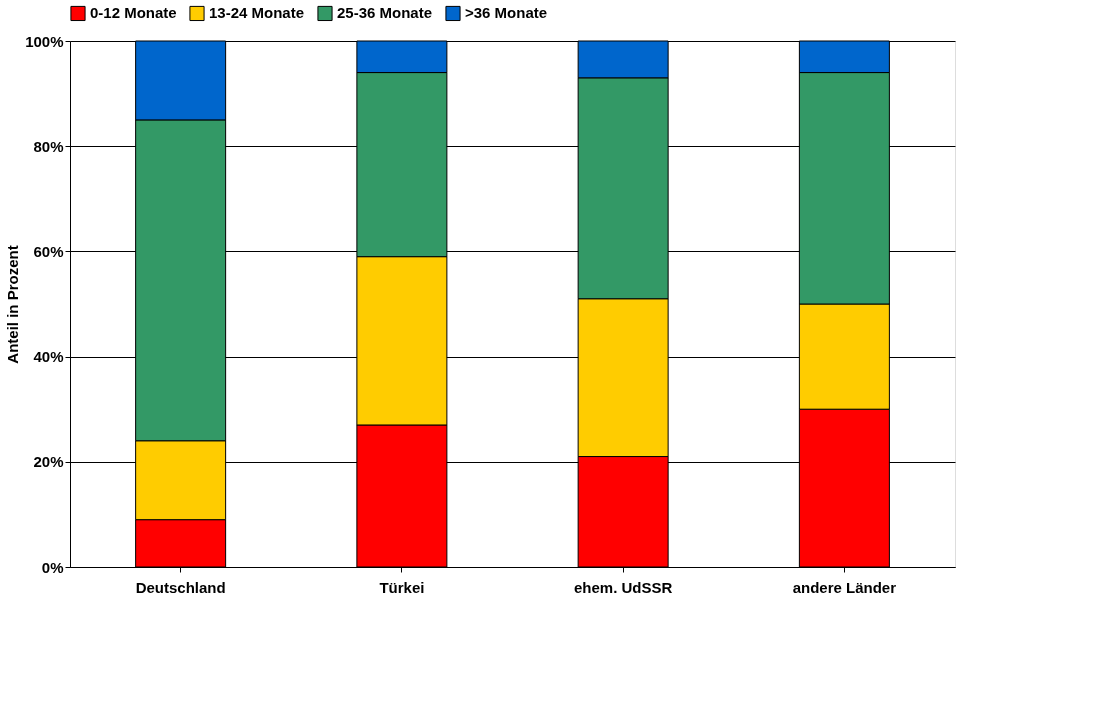 The image size is (1113, 713). I want to click on x-tick-label: ehem. UdSSR, so click(623, 587).